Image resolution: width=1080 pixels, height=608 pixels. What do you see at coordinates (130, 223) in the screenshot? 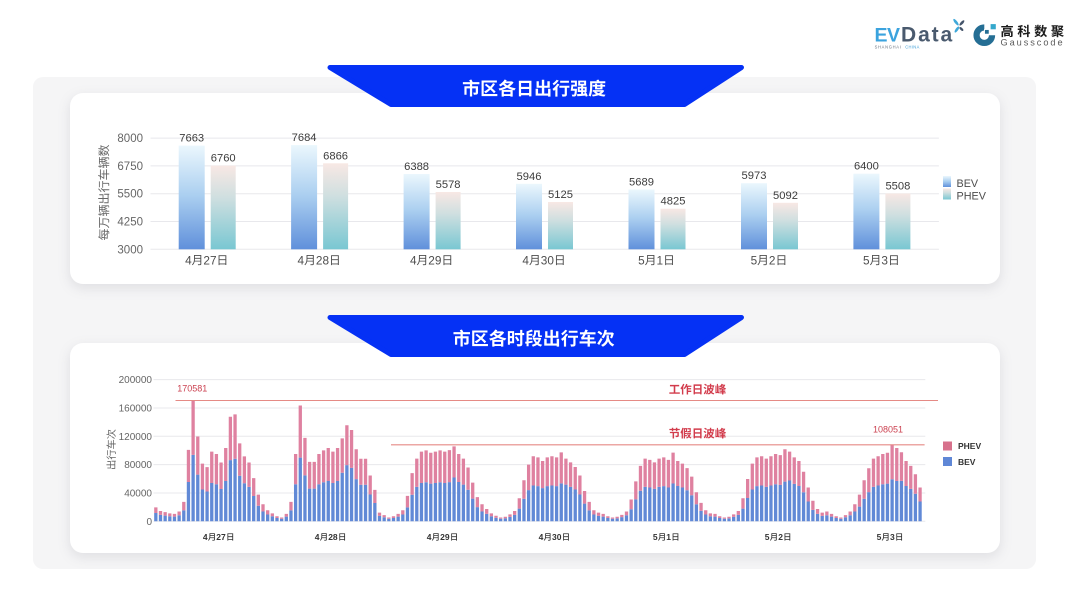
I see `svg-text: 4250` at bounding box center [130, 223].